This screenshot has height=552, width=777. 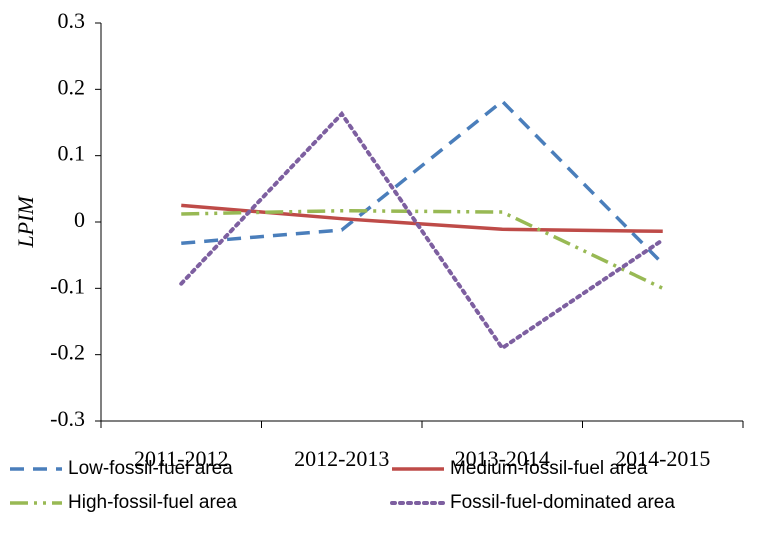 I want to click on y-axis-label: LPIM, so click(x=25, y=222).